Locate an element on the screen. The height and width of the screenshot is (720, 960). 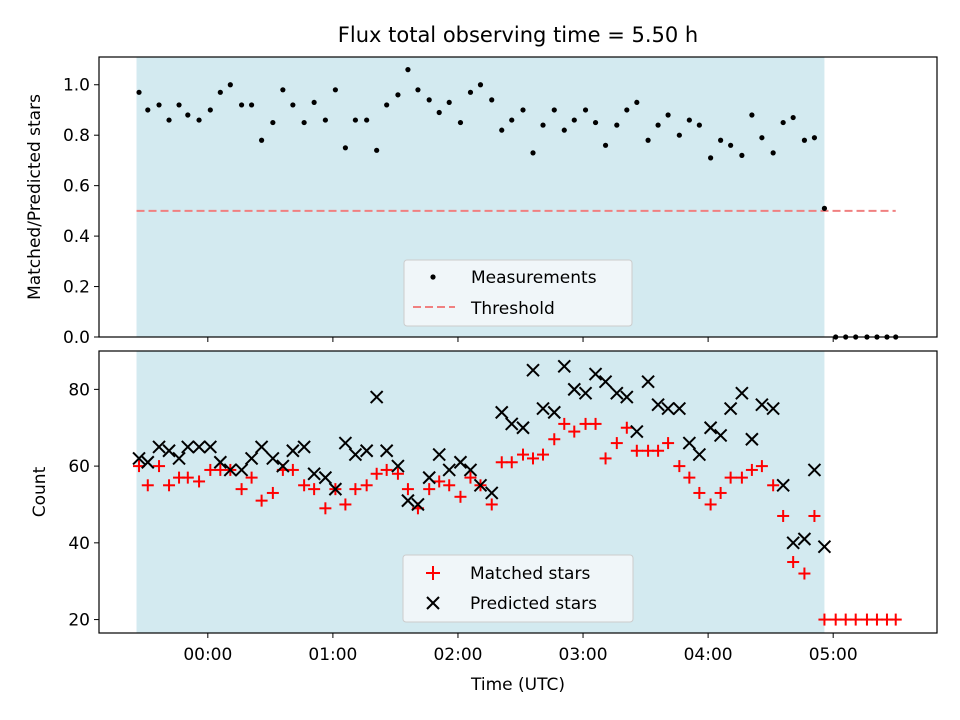
ratio-y-tick-label: 0.6 is located at coordinates (76, 187).